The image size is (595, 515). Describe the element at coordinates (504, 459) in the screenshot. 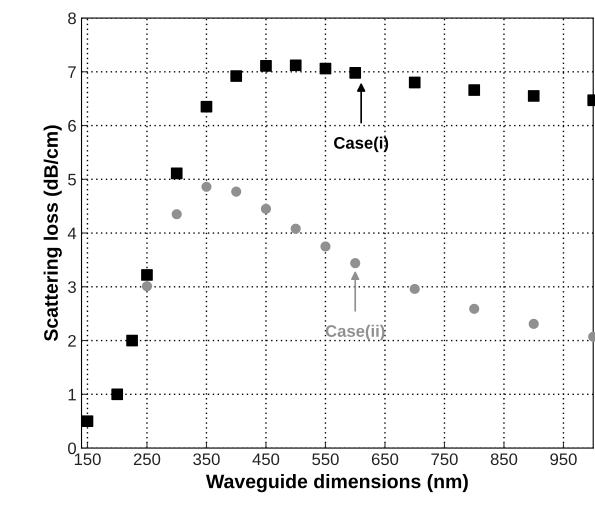

I see `x-tick-label: 850` at that location.